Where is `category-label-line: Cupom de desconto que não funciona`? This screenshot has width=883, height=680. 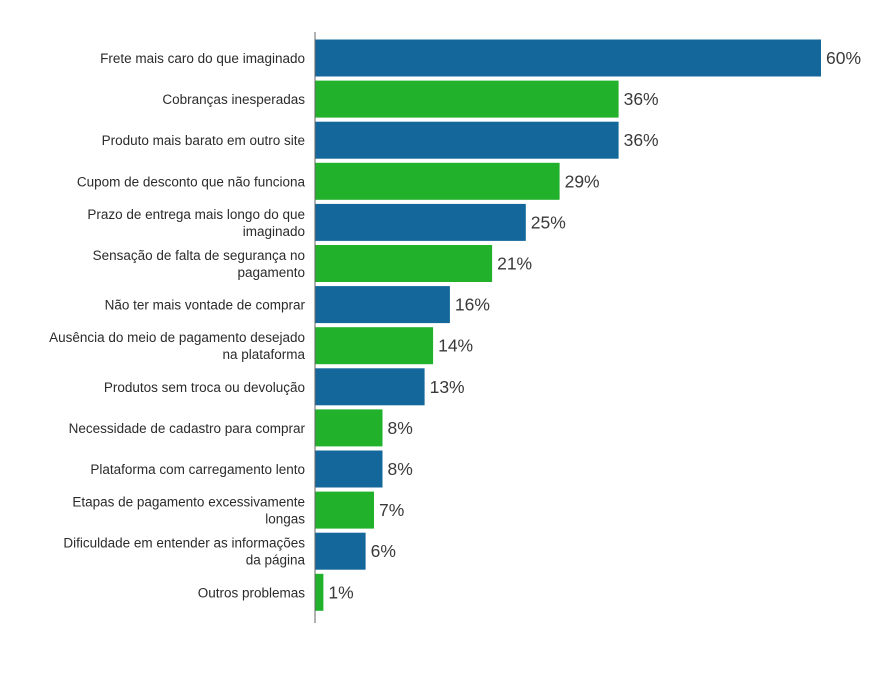
category-label-line: Cupom de desconto que não funciona is located at coordinates (191, 181).